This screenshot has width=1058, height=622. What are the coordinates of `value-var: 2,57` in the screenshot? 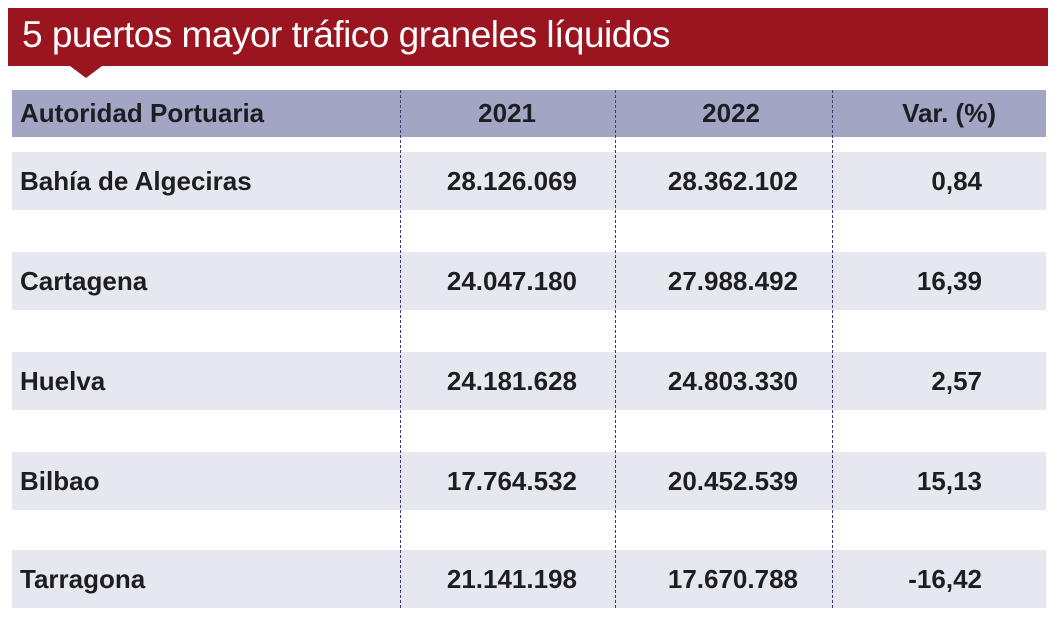 It's located at (956, 380).